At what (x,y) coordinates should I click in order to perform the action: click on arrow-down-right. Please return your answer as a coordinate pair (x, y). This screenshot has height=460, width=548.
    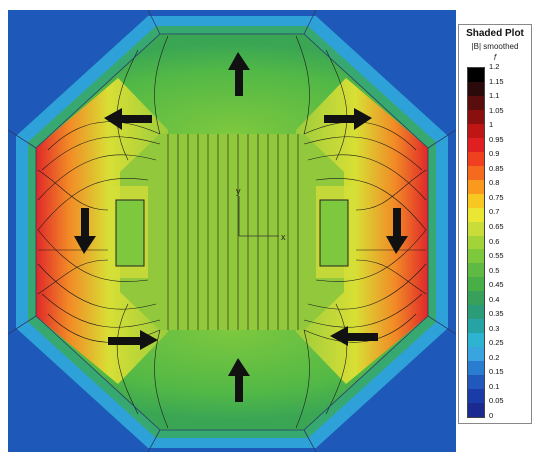
    Looking at the image, I should click on (397, 231).